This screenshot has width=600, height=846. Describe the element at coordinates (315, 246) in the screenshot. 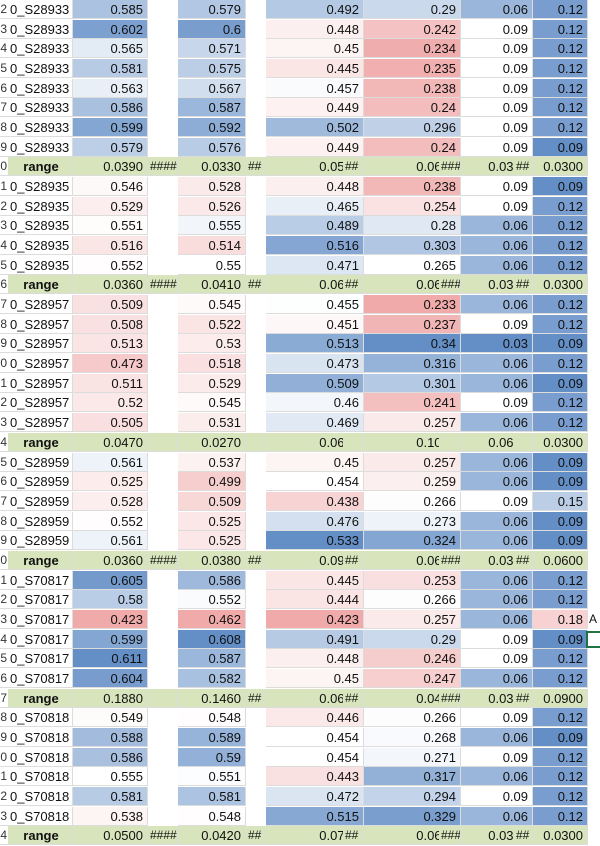

I see `value-cell: 0.516` at that location.